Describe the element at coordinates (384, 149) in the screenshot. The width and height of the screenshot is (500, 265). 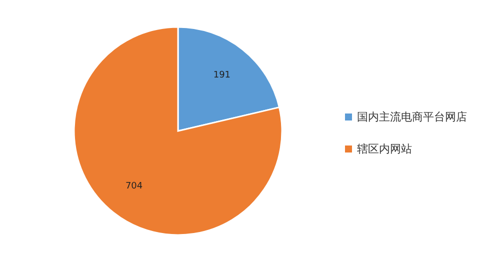
I see `legend-label: 辖区内网站` at that location.